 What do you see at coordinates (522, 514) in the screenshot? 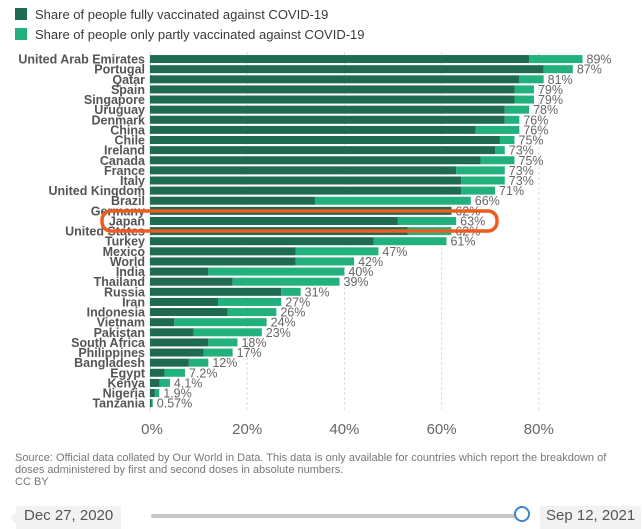
I see `timeline-slider-handle` at bounding box center [522, 514].